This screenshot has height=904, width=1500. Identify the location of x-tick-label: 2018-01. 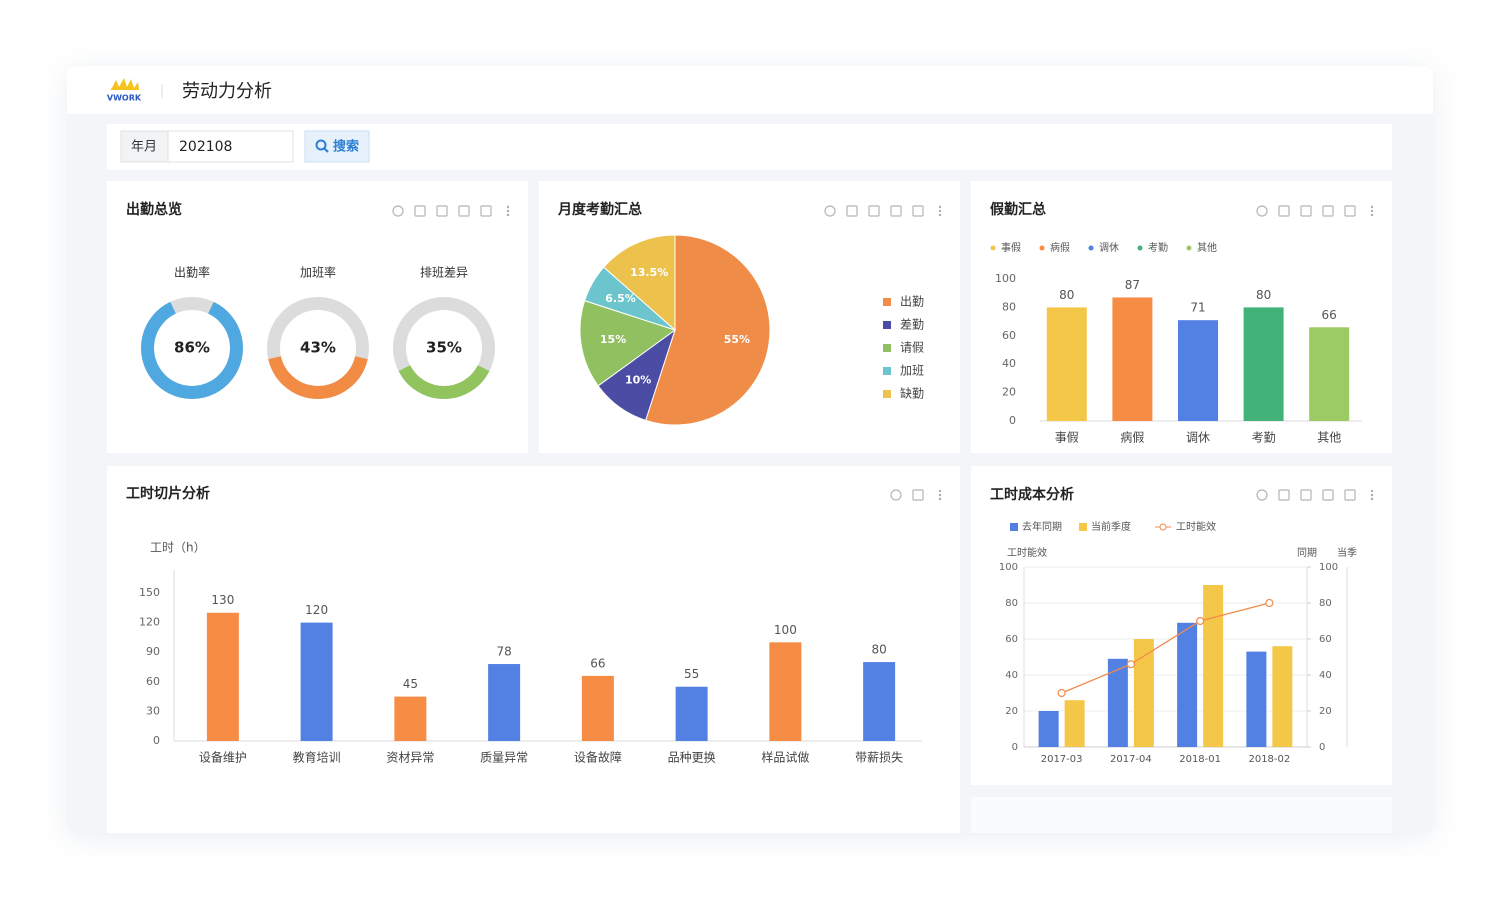
(1200, 759).